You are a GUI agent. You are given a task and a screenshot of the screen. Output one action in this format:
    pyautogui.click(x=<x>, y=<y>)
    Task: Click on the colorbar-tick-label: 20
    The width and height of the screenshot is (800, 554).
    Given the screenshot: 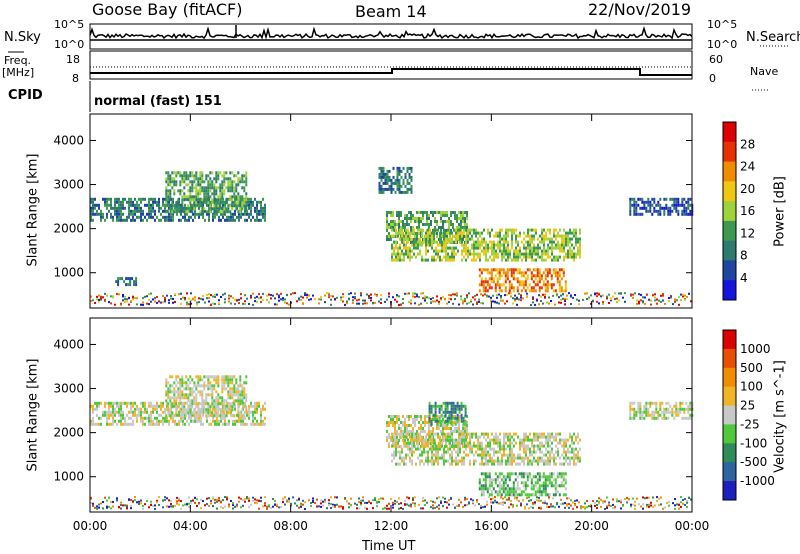 What is the action you would take?
    pyautogui.click(x=747, y=189)
    